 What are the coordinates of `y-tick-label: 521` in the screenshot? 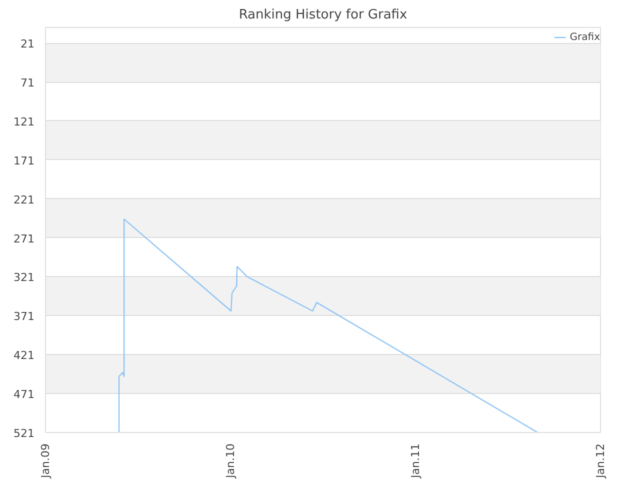 It's located at (24, 433).